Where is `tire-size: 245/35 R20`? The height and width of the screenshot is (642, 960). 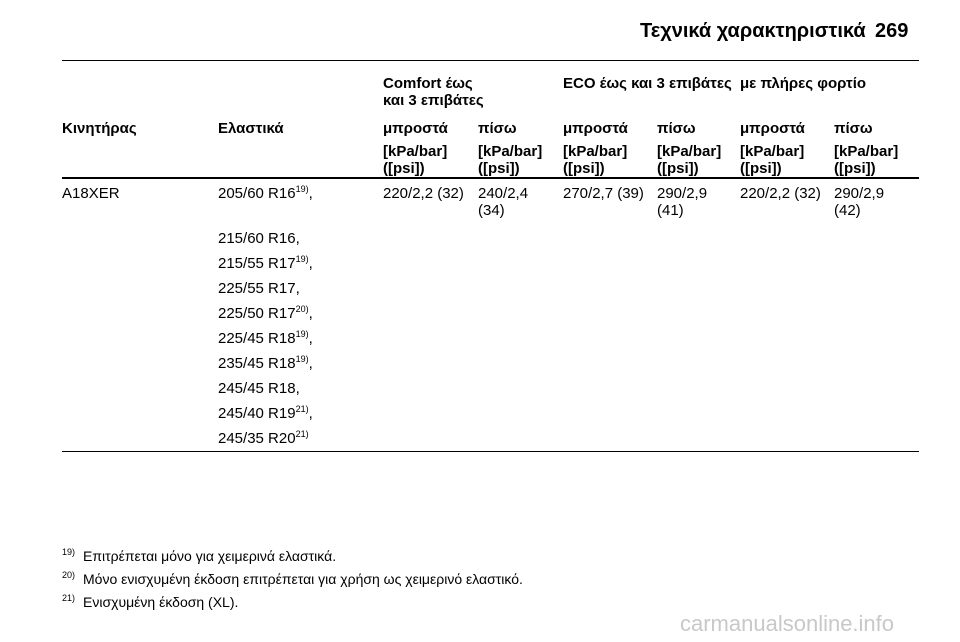
tire-size: 245/35 R20 is located at coordinates (257, 438).